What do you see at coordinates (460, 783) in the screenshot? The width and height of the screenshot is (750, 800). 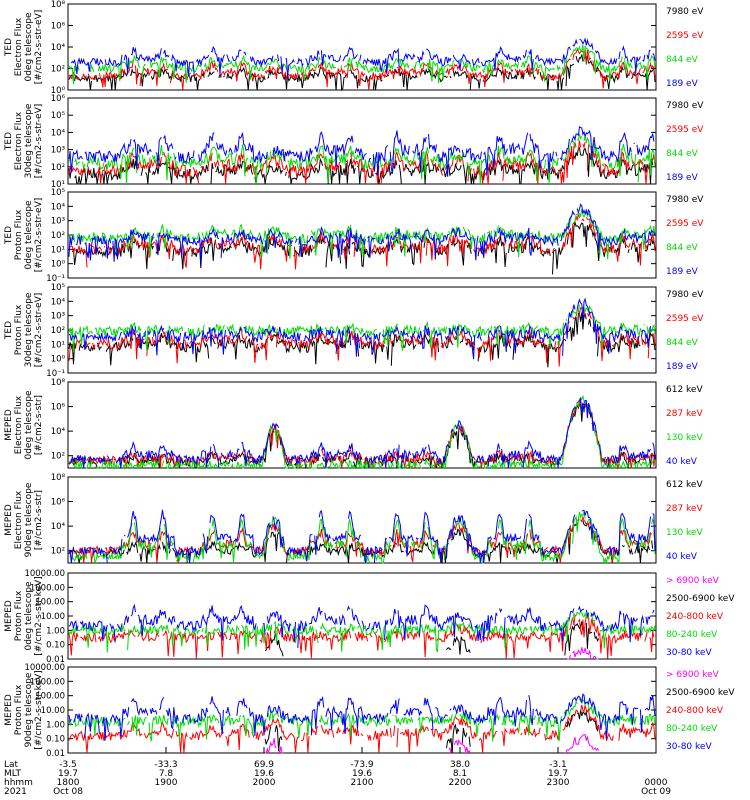 I see `time-tick-hhmm: 2200` at bounding box center [460, 783].